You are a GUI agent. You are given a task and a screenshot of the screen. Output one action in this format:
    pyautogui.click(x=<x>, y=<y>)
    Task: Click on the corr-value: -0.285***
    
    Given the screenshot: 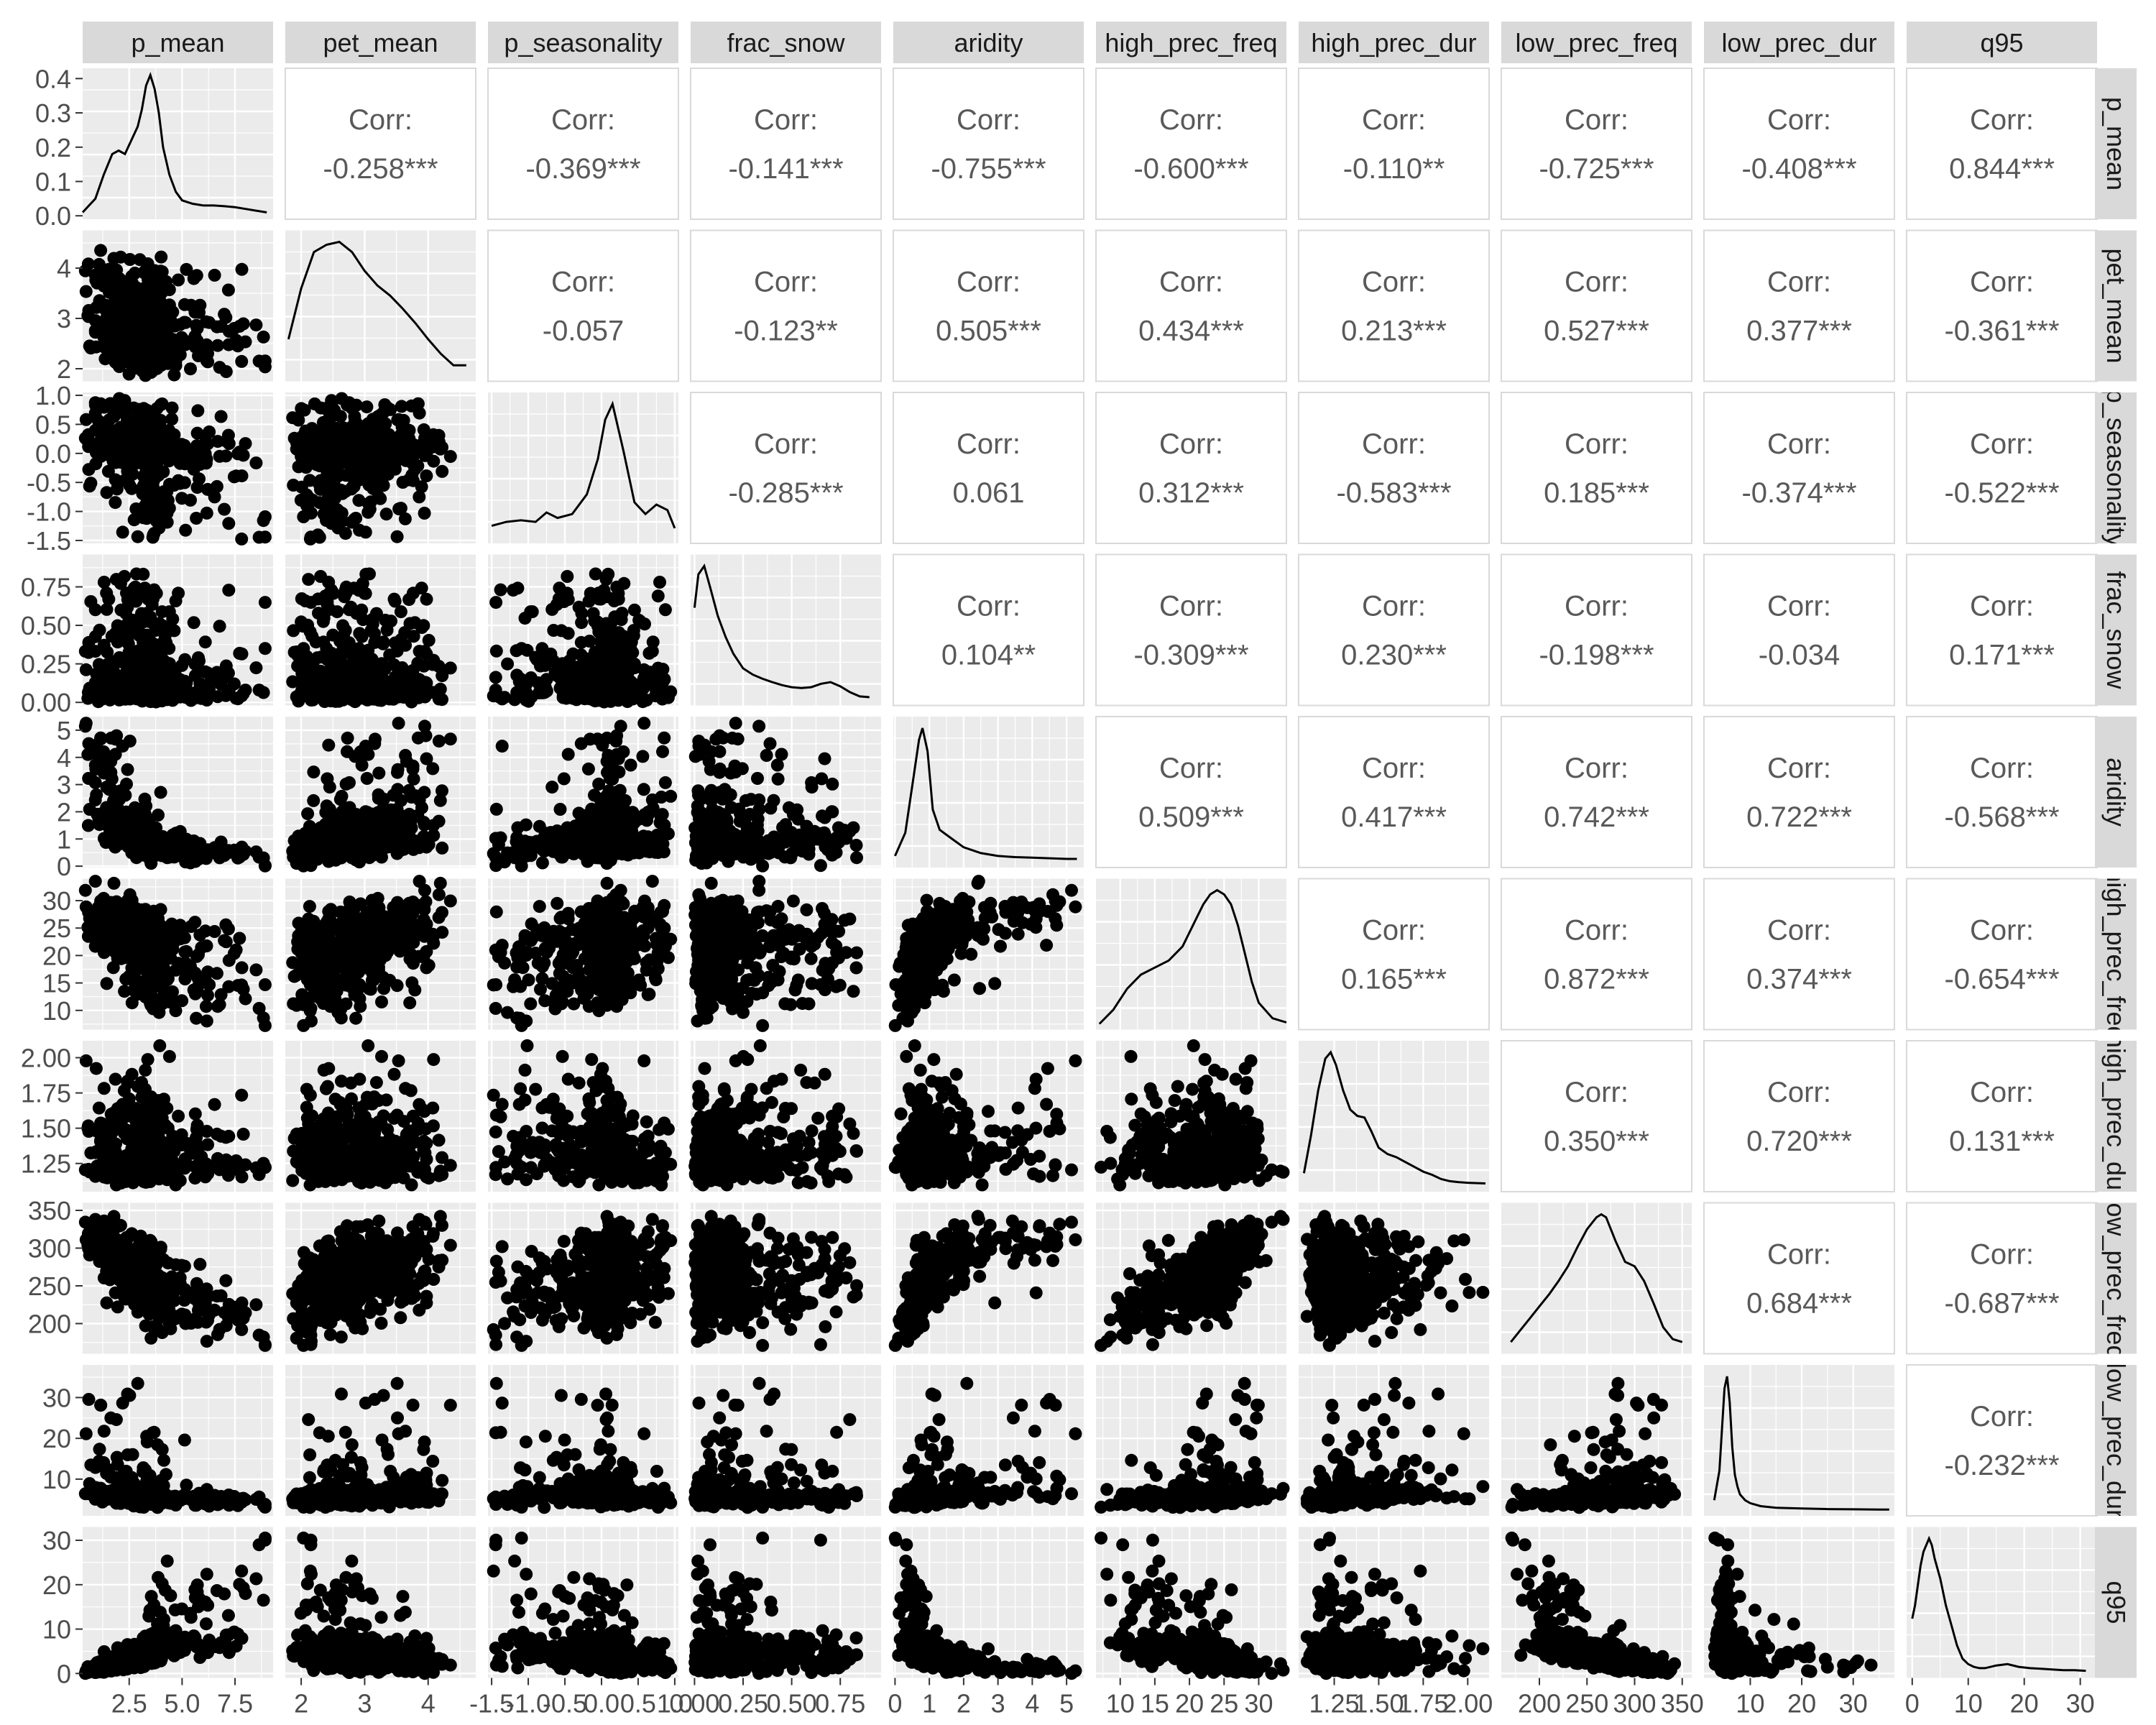 What is the action you would take?
    pyautogui.click(x=785, y=493)
    